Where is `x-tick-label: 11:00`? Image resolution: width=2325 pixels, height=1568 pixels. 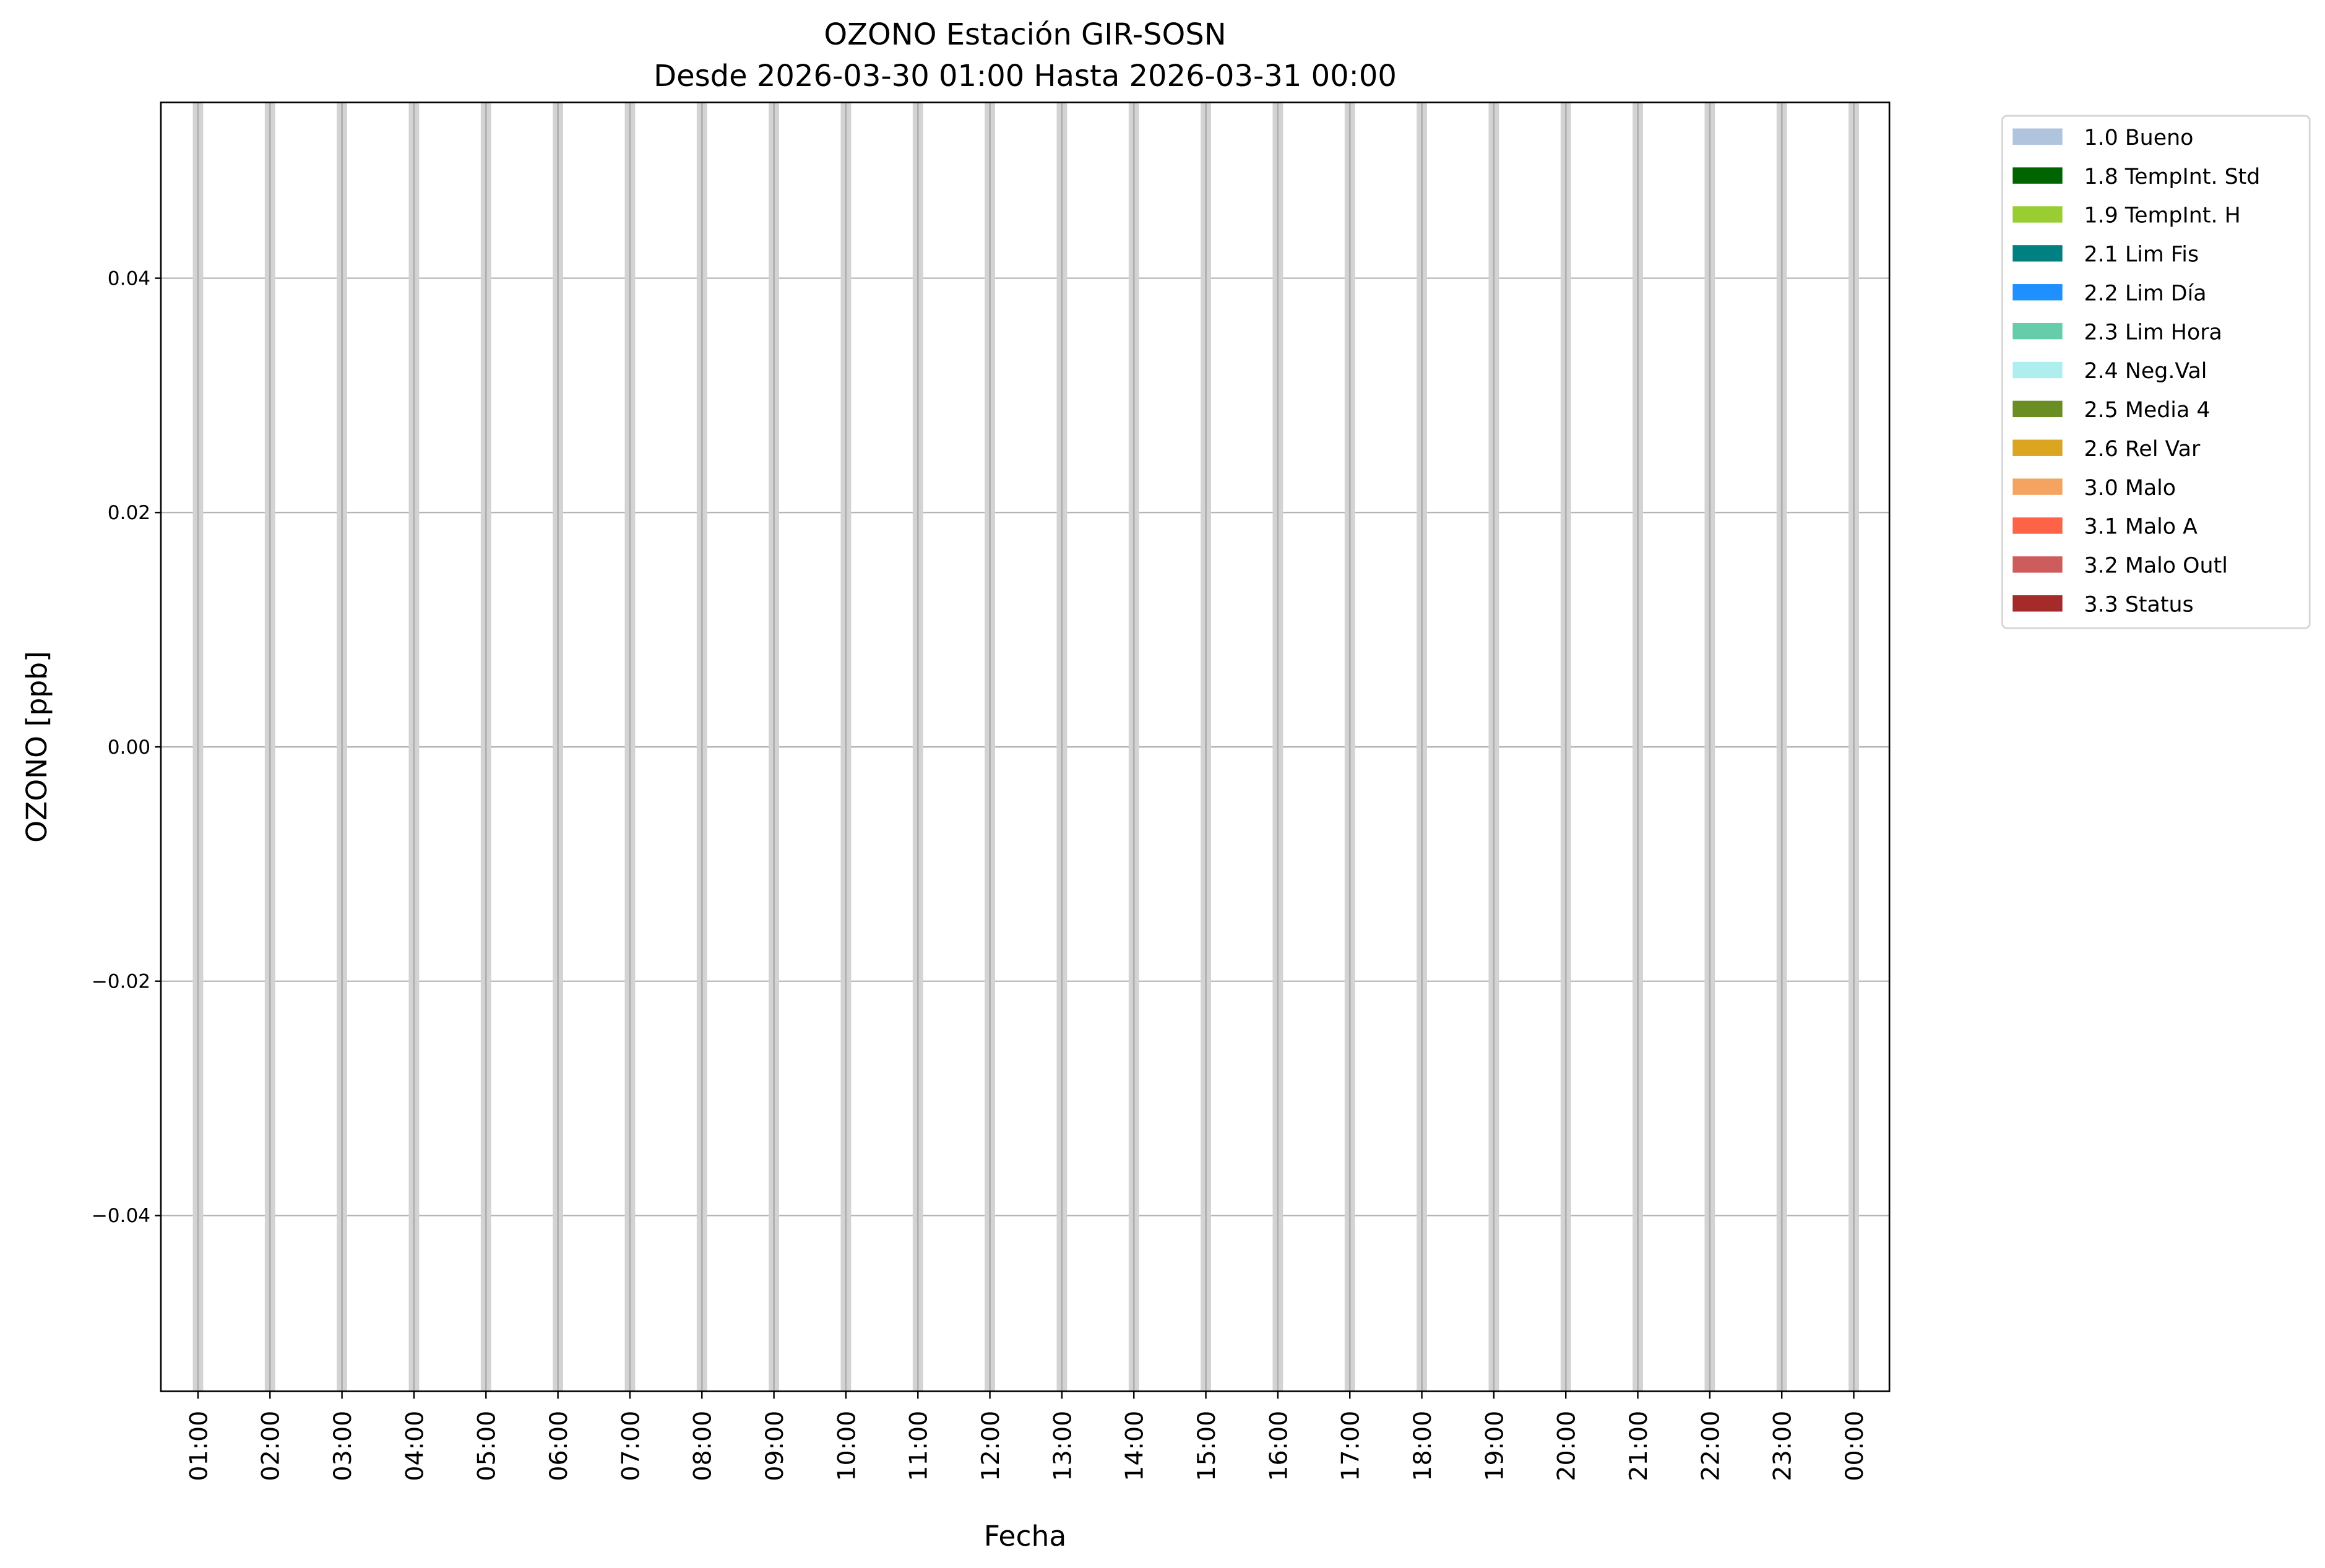 x-tick-label: 11:00 is located at coordinates (919, 1446).